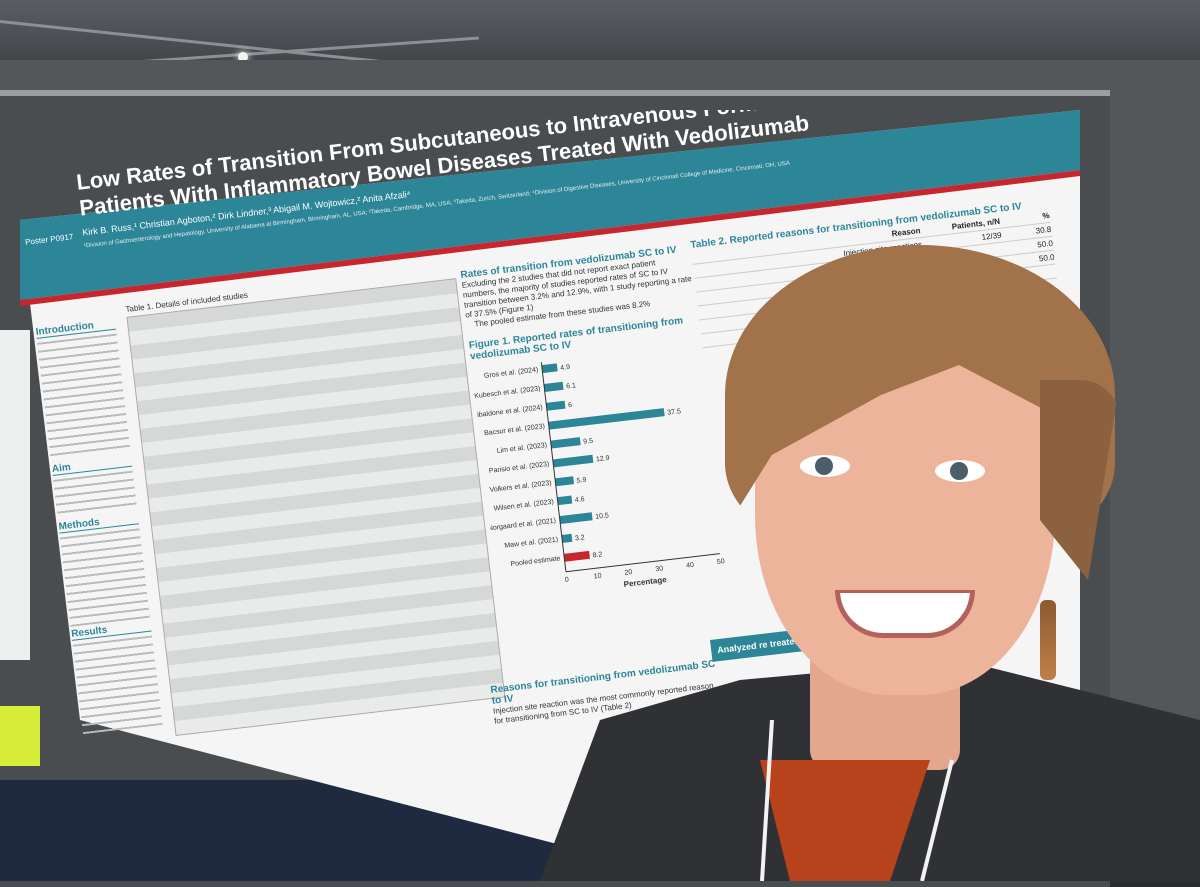  Describe the element at coordinates (603, 459) in the screenshot. I see `data-label: 12.9` at that location.